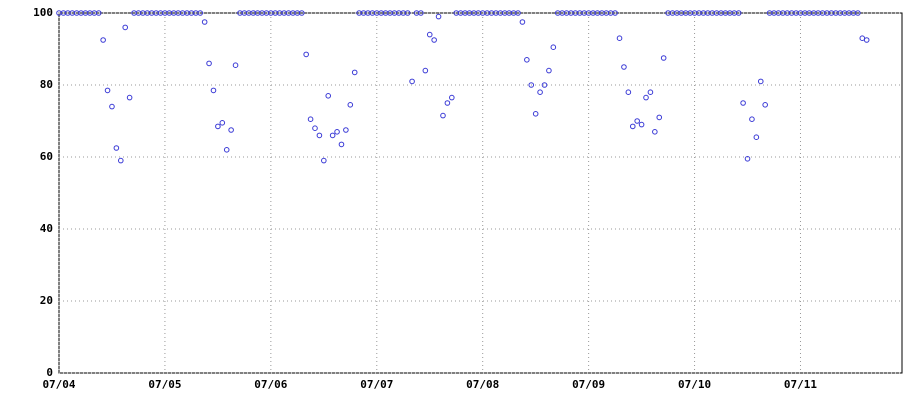  What do you see at coordinates (43, 12) in the screenshot?
I see `y-tick-label: 100` at bounding box center [43, 12].